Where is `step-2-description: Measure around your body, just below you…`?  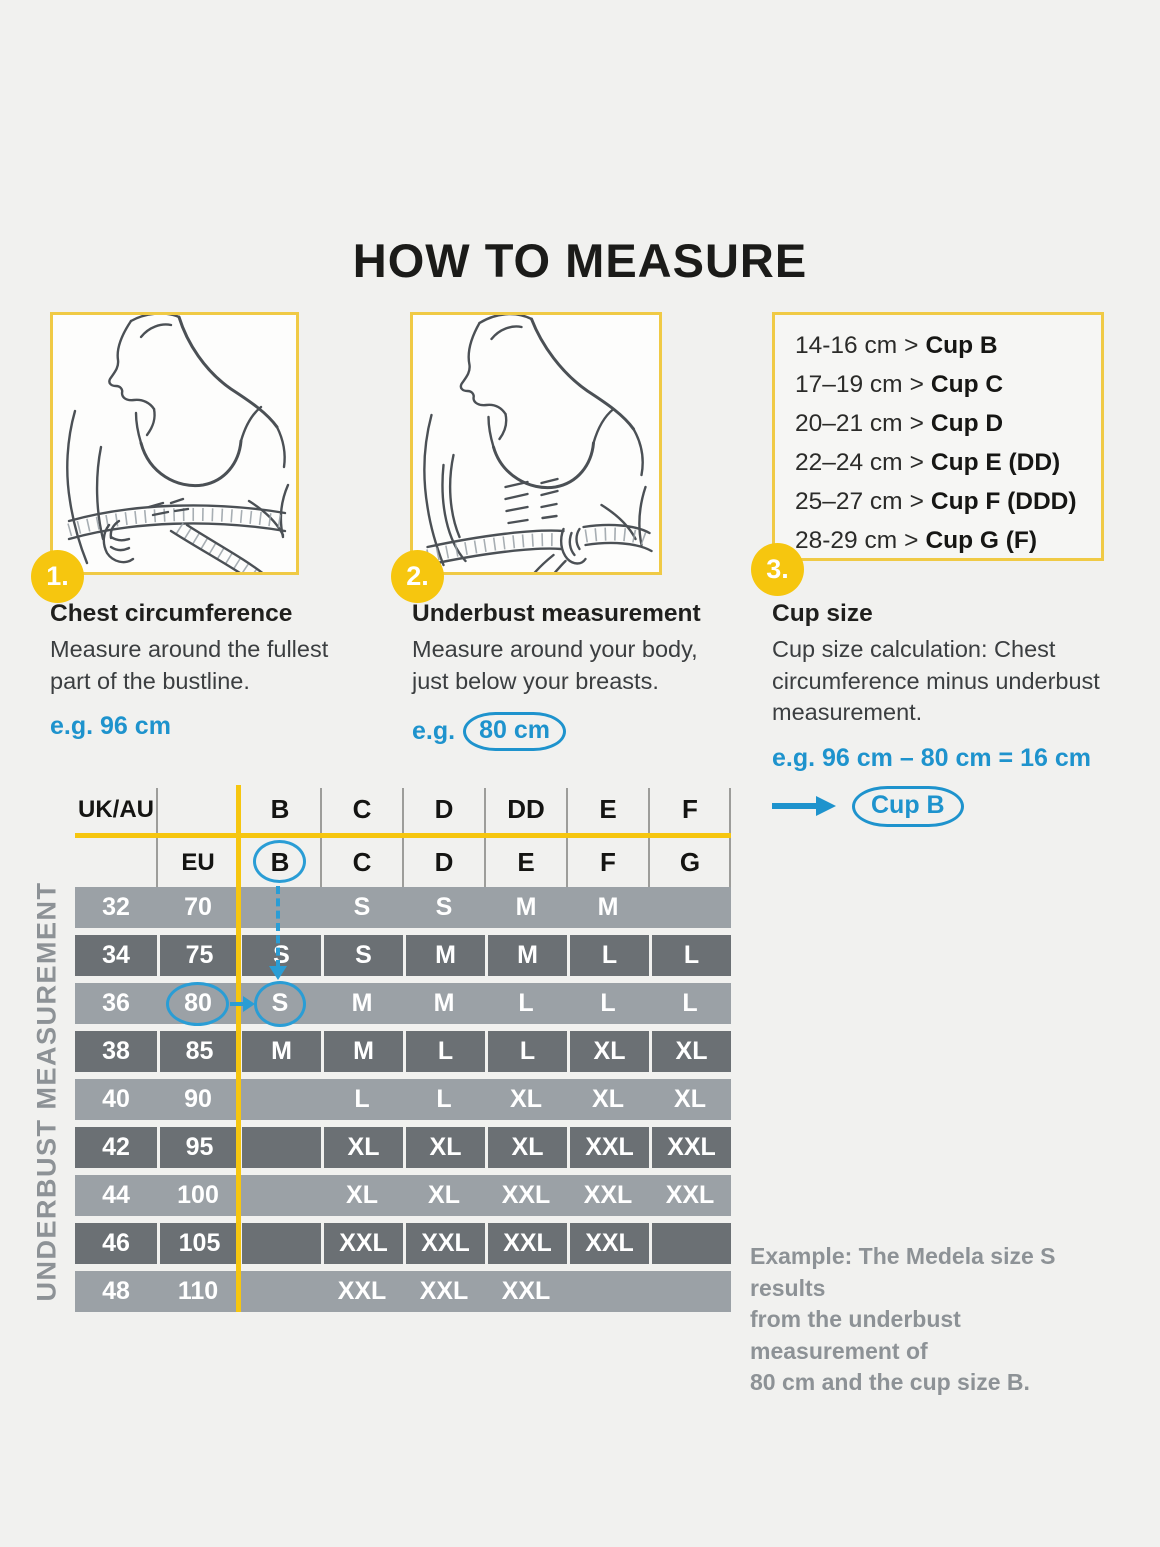
step-2-description: Measure around your body, just below you… is located at coordinates (555, 665).